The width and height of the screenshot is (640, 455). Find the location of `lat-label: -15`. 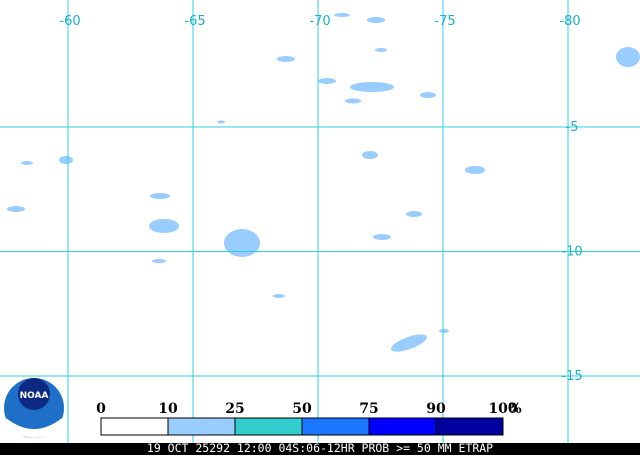

lat-label: -15 is located at coordinates (571, 376).